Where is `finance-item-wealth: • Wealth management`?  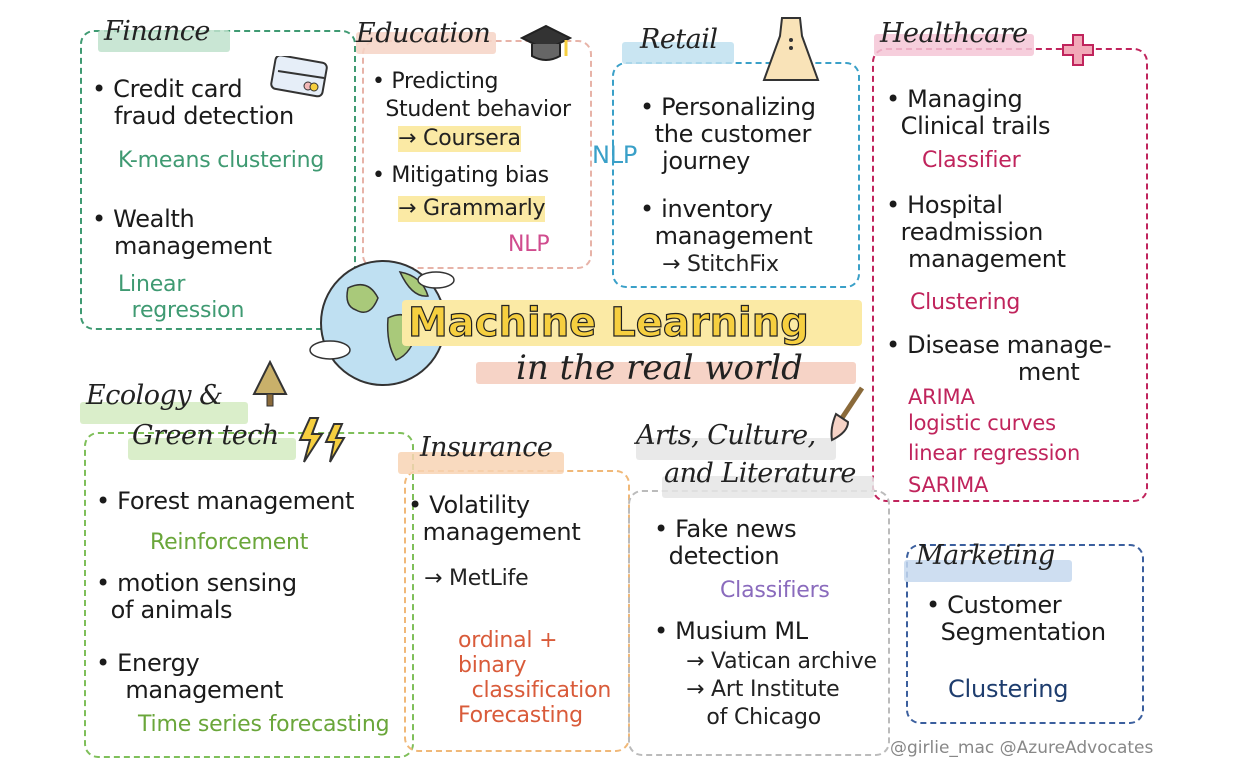 finance-item-wealth: • Wealth management is located at coordinates (182, 232).